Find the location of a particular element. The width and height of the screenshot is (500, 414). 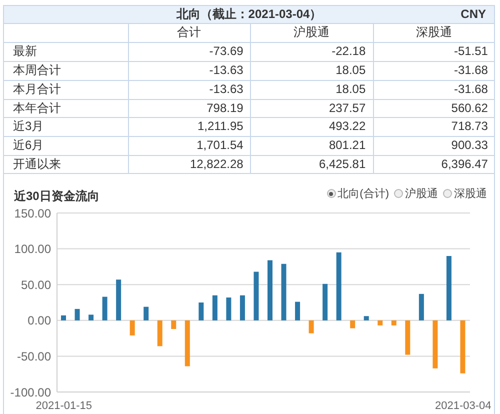

text: 北向(合计) is located at coordinates (363, 194).